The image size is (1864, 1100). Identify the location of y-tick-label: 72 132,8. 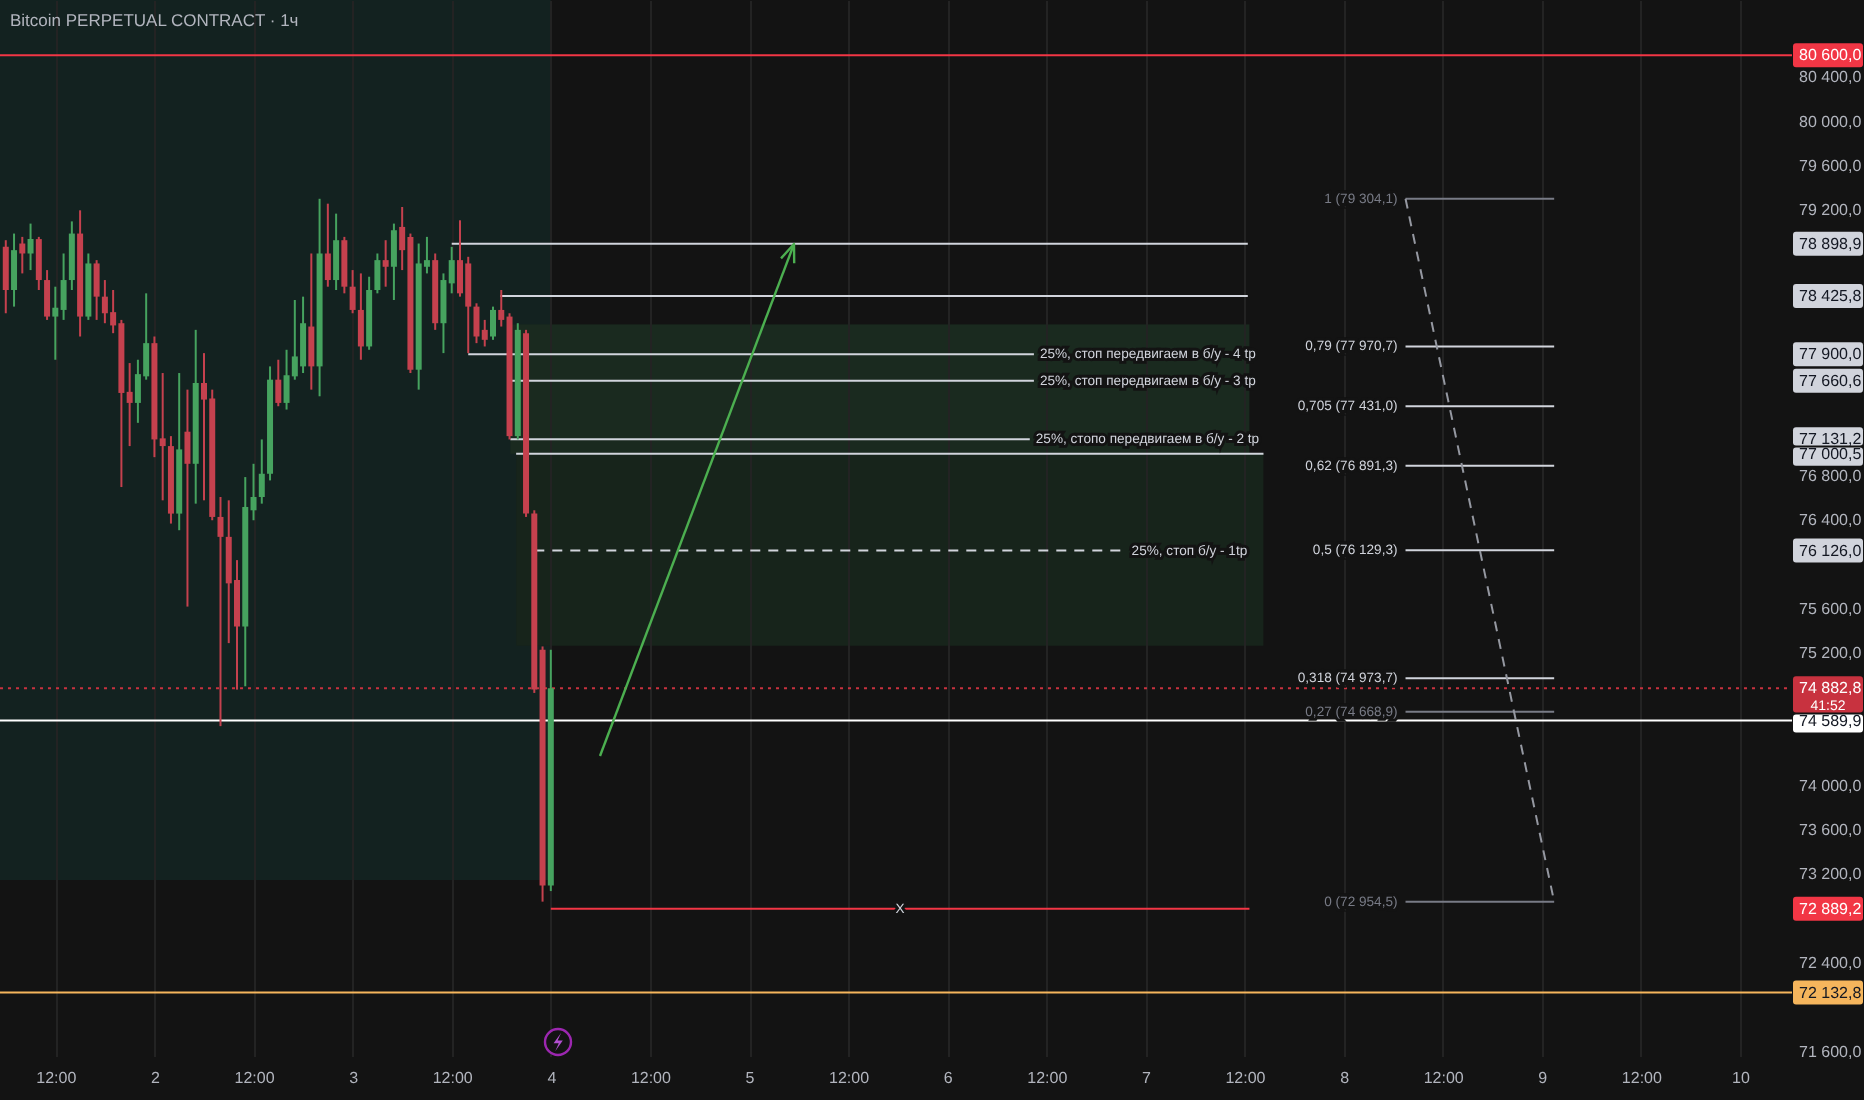
(1831, 992).